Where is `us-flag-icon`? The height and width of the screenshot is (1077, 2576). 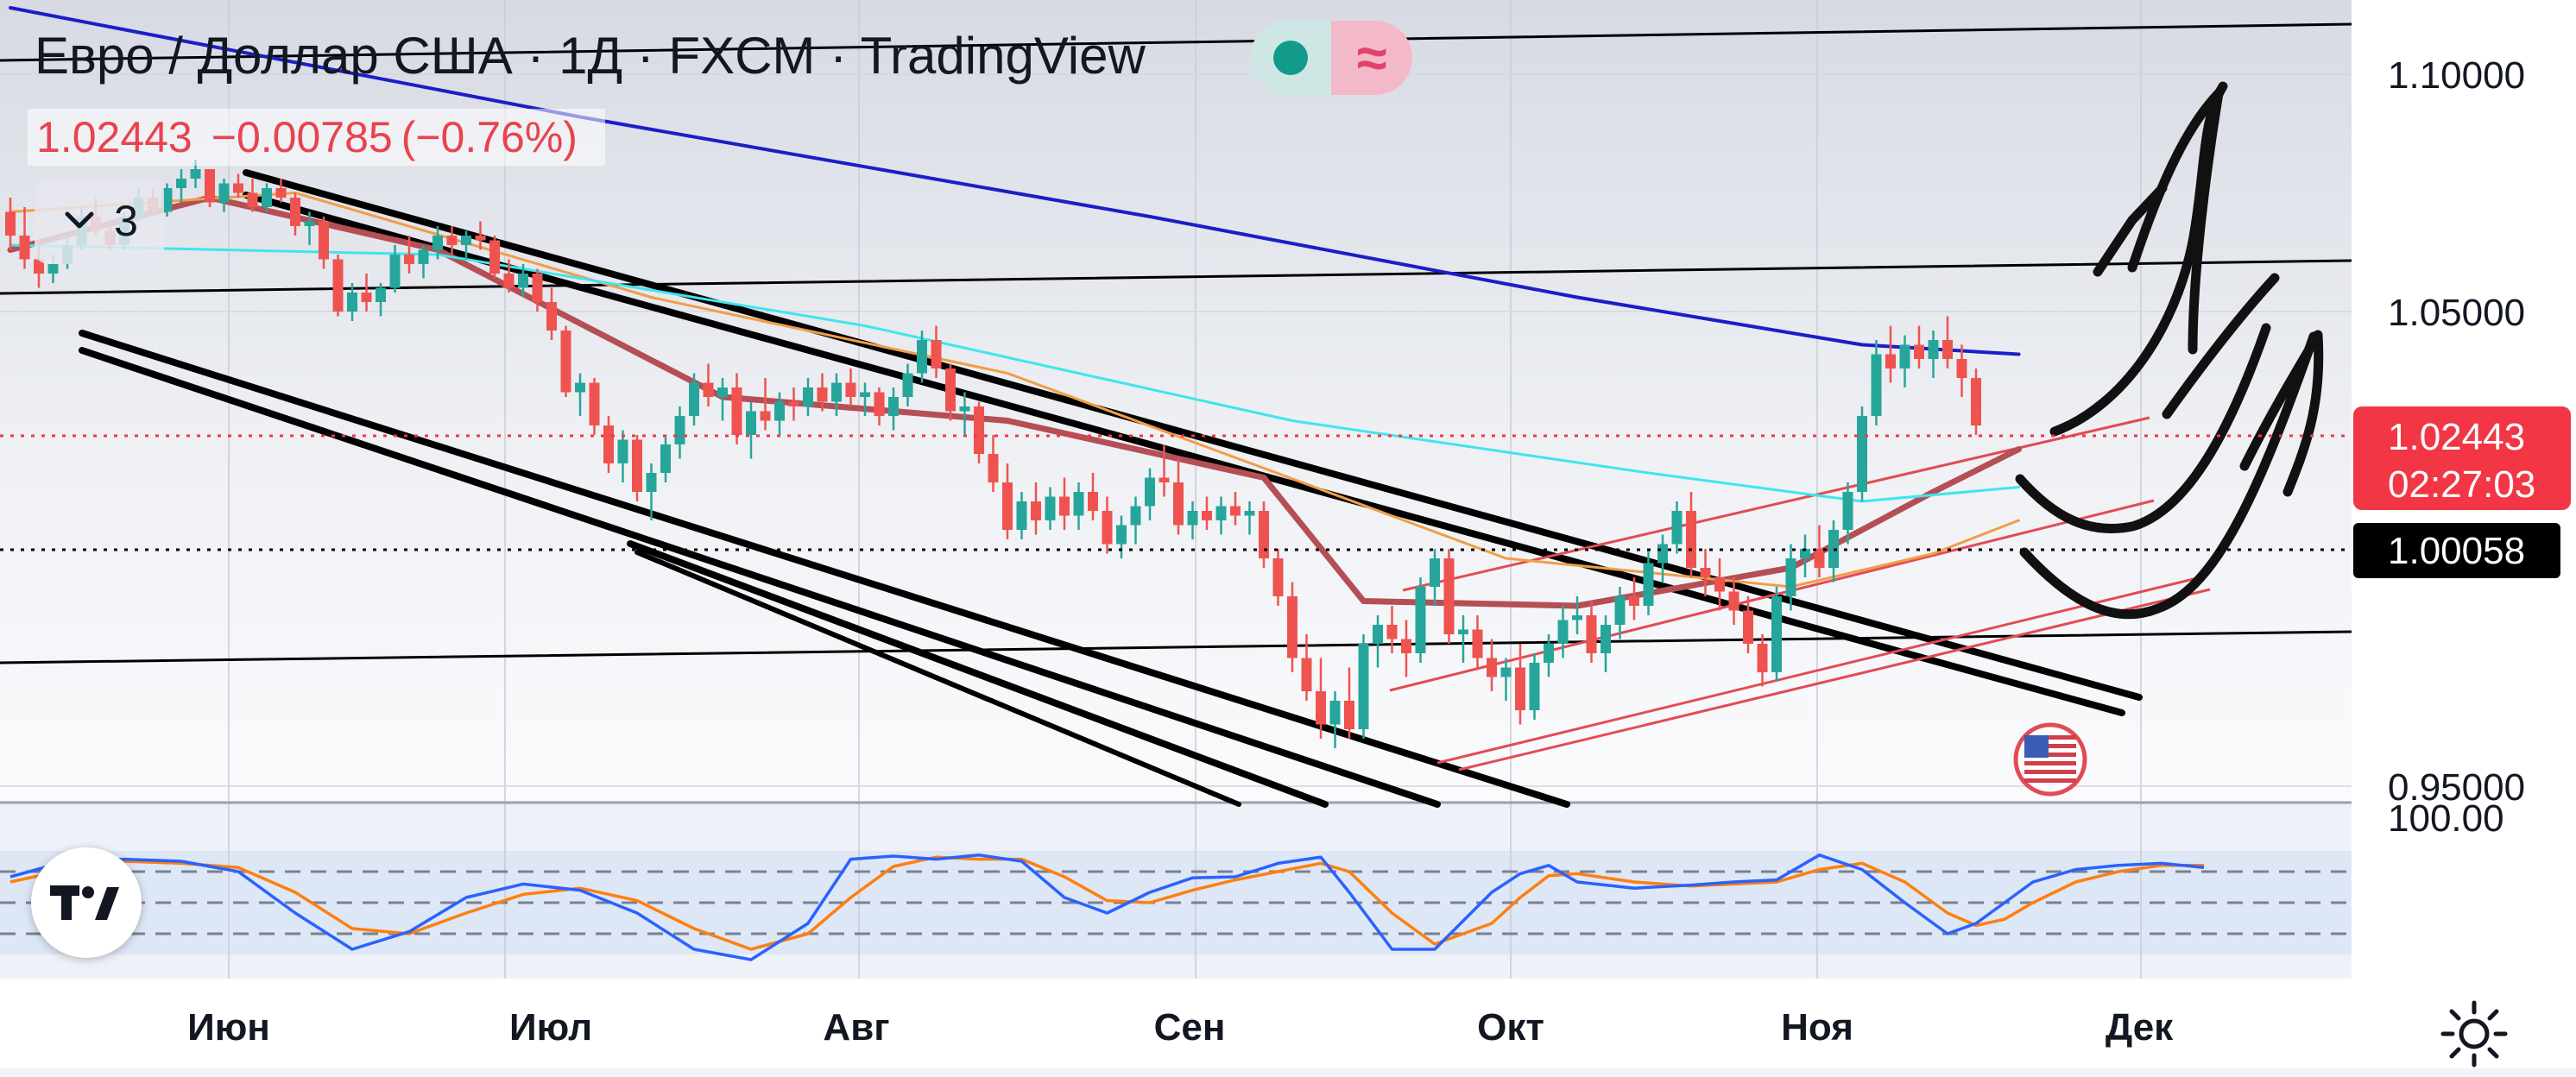
us-flag-icon is located at coordinates (2050, 760).